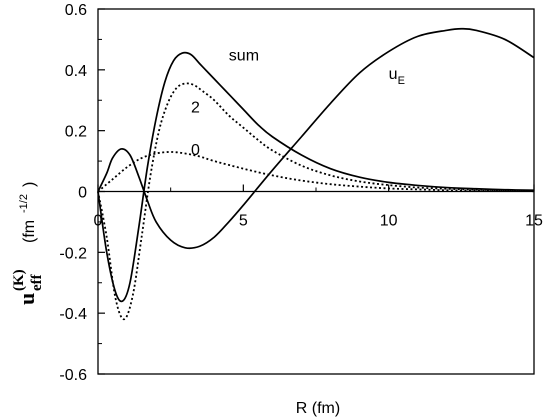 The image size is (545, 420). Describe the element at coordinates (76, 10) in the screenshot. I see `y-tick-label: 0.6` at that location.